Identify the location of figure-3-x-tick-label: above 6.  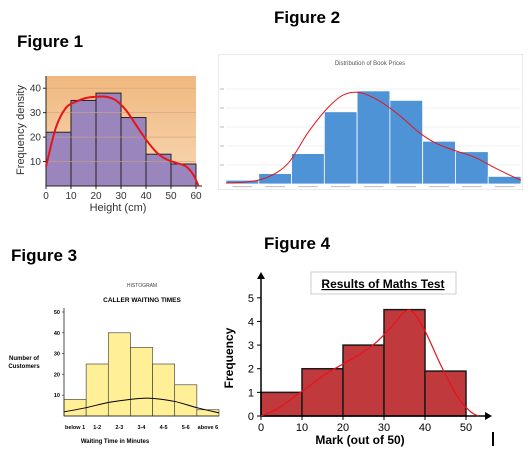
(208, 428).